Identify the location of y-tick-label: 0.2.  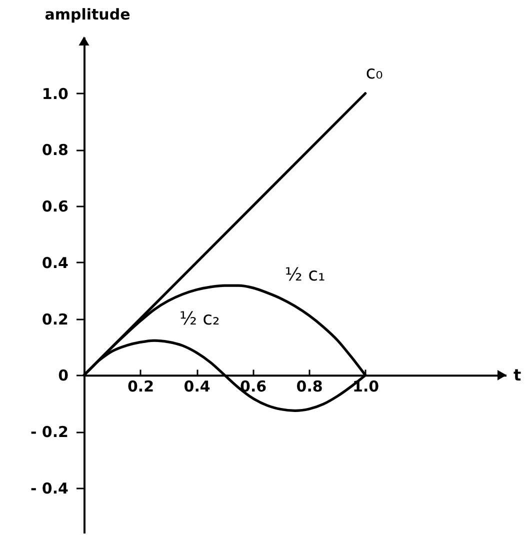
(55, 319).